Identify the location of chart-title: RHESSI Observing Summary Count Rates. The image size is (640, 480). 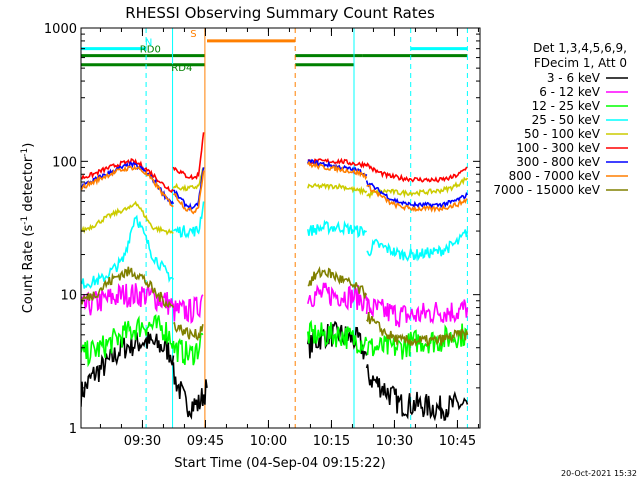
(280, 13).